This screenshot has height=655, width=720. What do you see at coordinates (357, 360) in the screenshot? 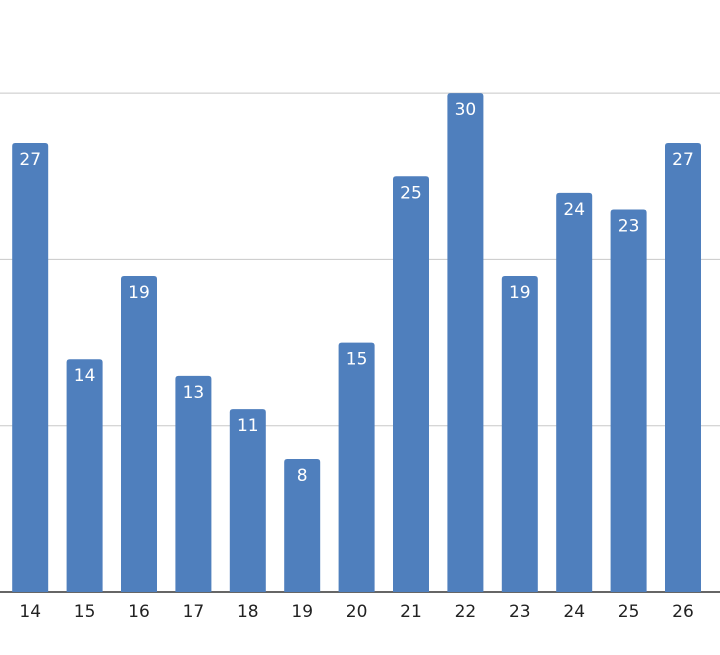
I see `value-label: 15` at bounding box center [357, 360].